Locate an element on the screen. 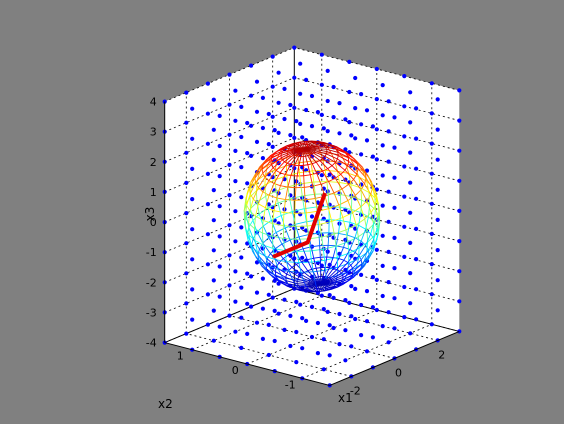 This screenshot has height=424, width=564. z-axis-label: x3 is located at coordinates (150, 214).